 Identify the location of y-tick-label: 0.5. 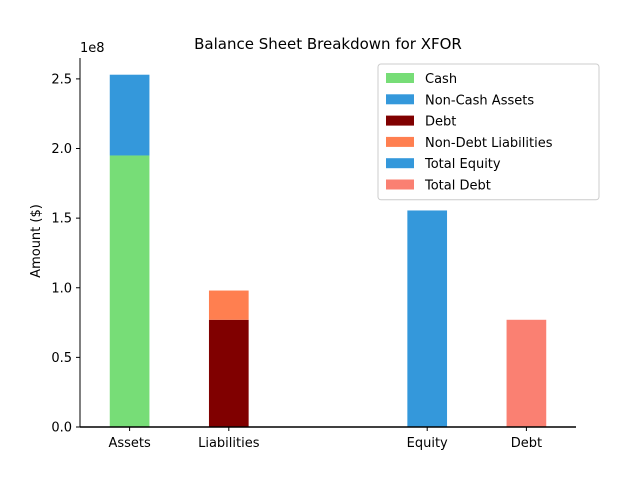
(61, 358).